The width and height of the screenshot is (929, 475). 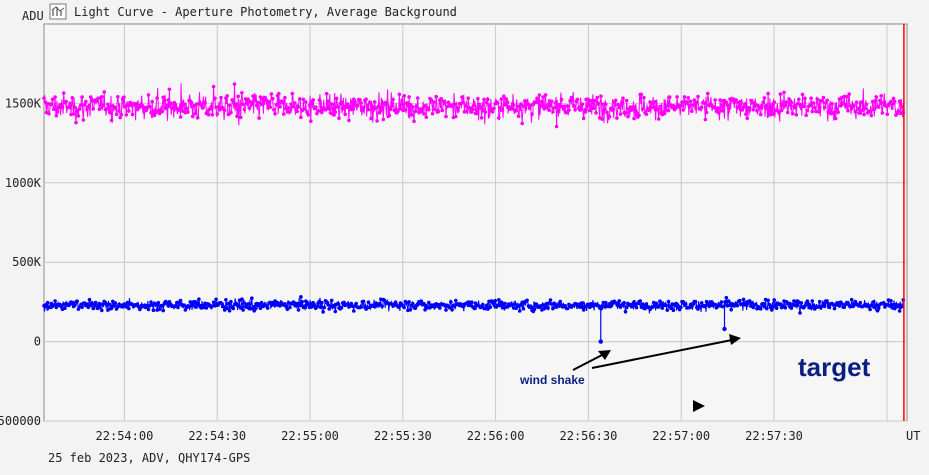 What do you see at coordinates (23, 183) in the screenshot?
I see `y-tick-label: 1000K` at bounding box center [23, 183].